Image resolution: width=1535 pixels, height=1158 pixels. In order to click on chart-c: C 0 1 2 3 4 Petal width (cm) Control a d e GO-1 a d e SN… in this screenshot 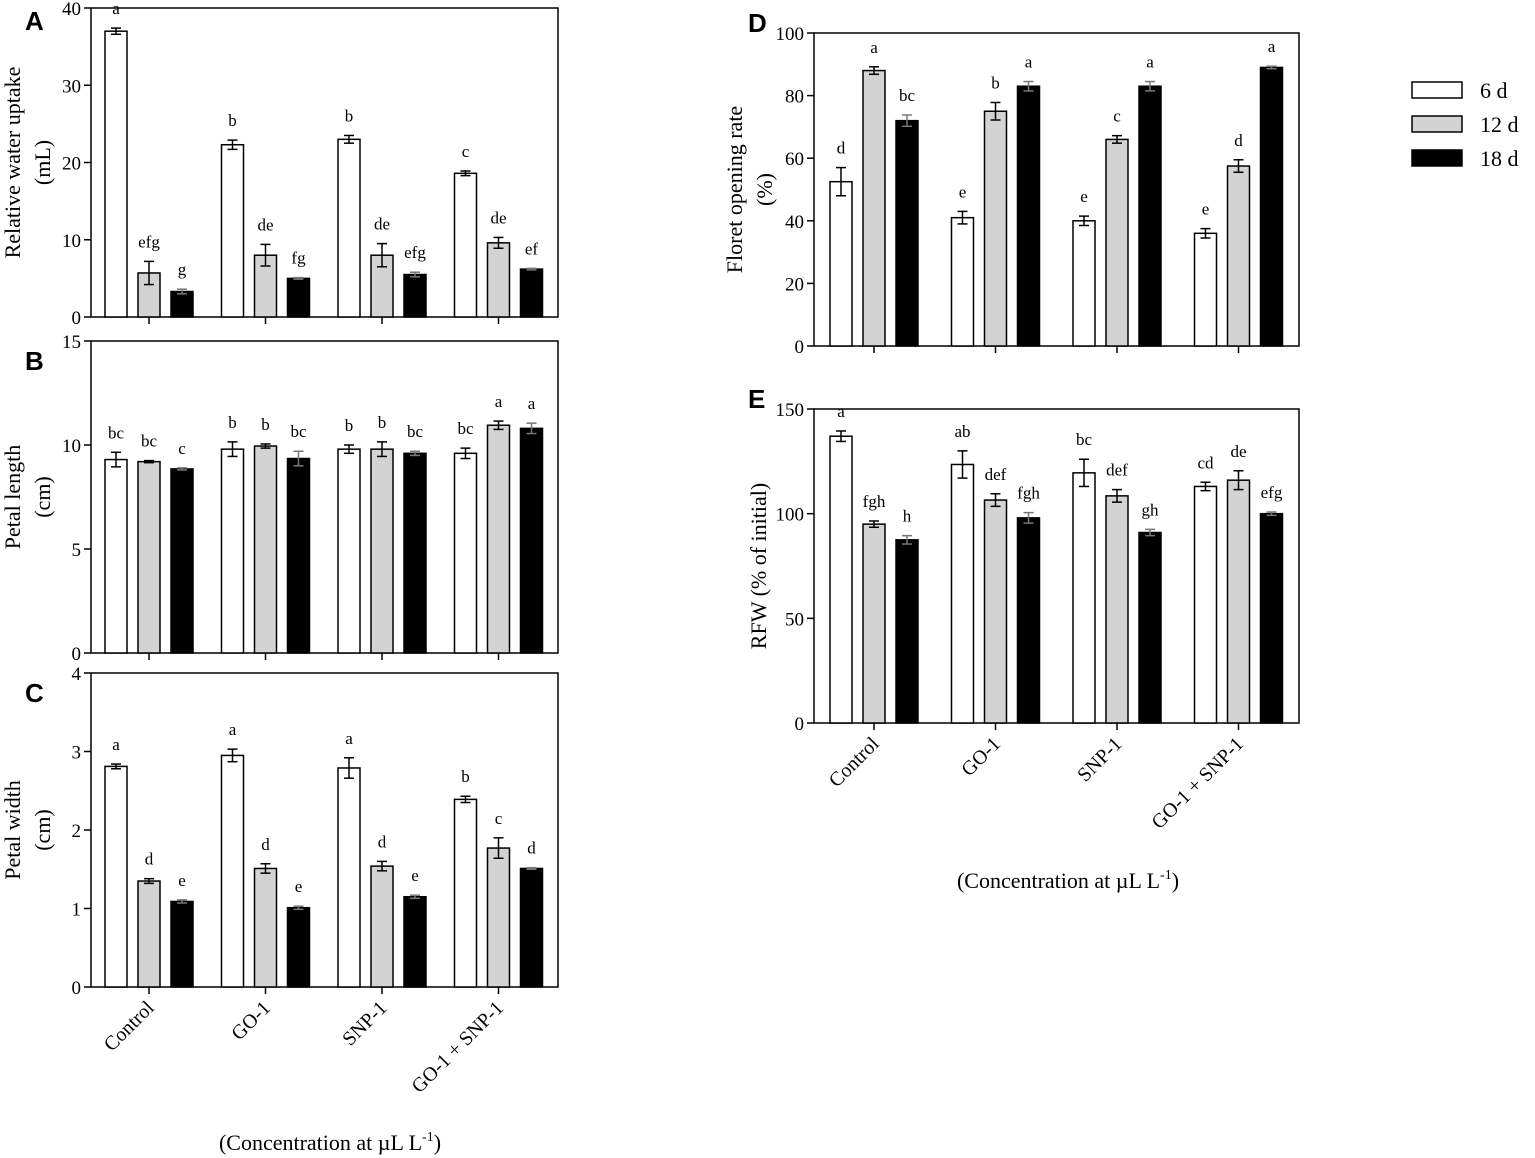, I will do `click(279, 881)`.